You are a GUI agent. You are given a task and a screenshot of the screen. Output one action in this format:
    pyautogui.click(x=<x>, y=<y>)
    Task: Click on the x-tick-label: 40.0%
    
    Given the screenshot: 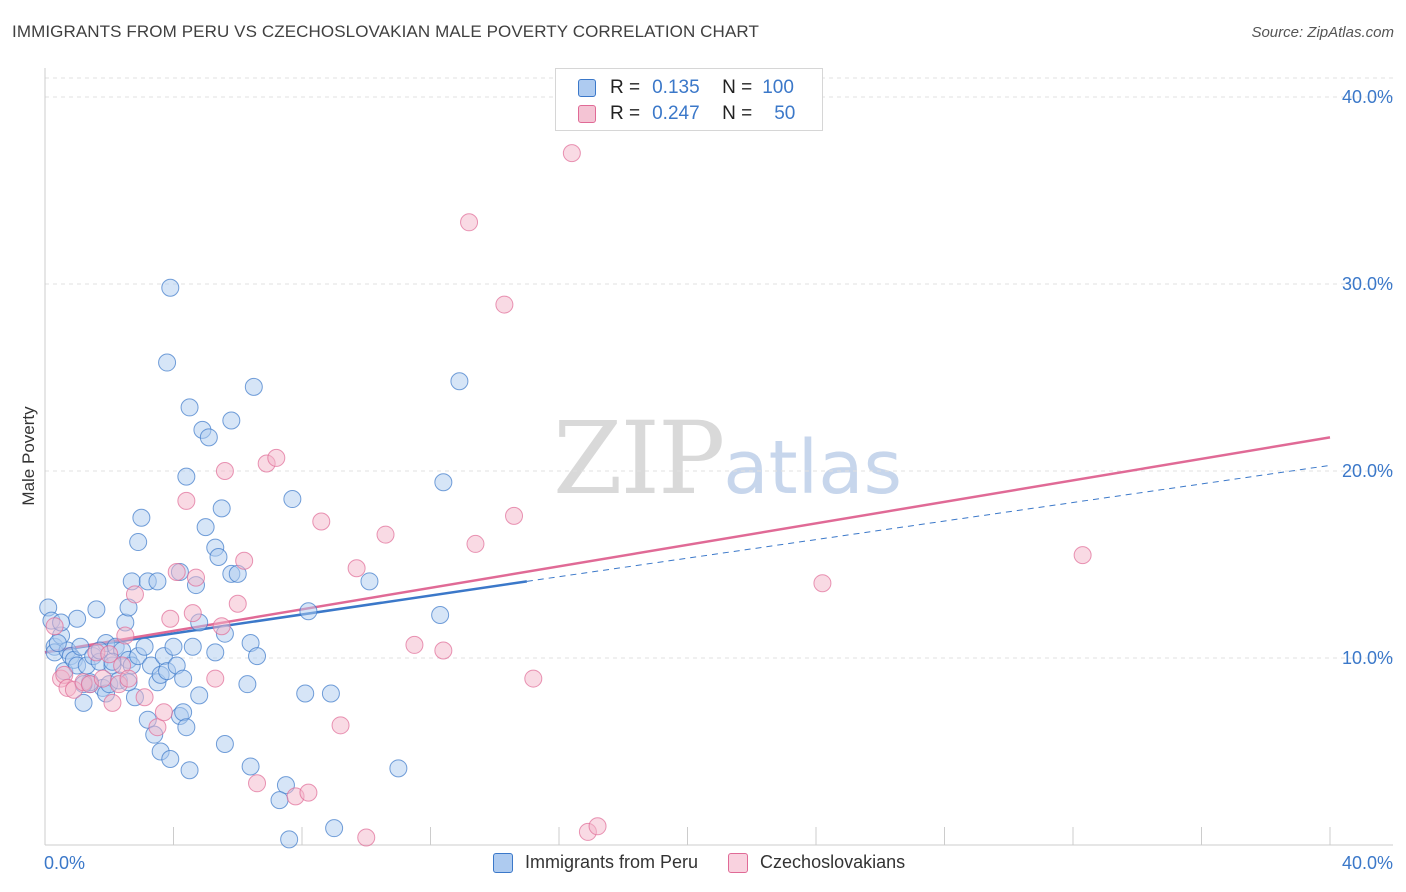 What is the action you would take?
    pyautogui.click(x=1367, y=863)
    